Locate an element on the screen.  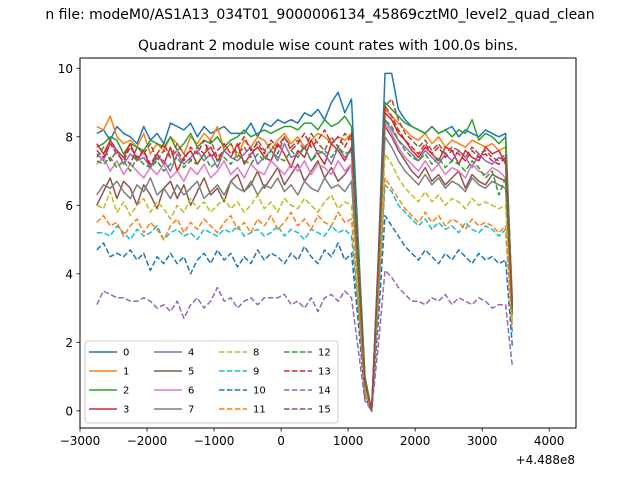
legend-frame is located at coordinates (211, 382).